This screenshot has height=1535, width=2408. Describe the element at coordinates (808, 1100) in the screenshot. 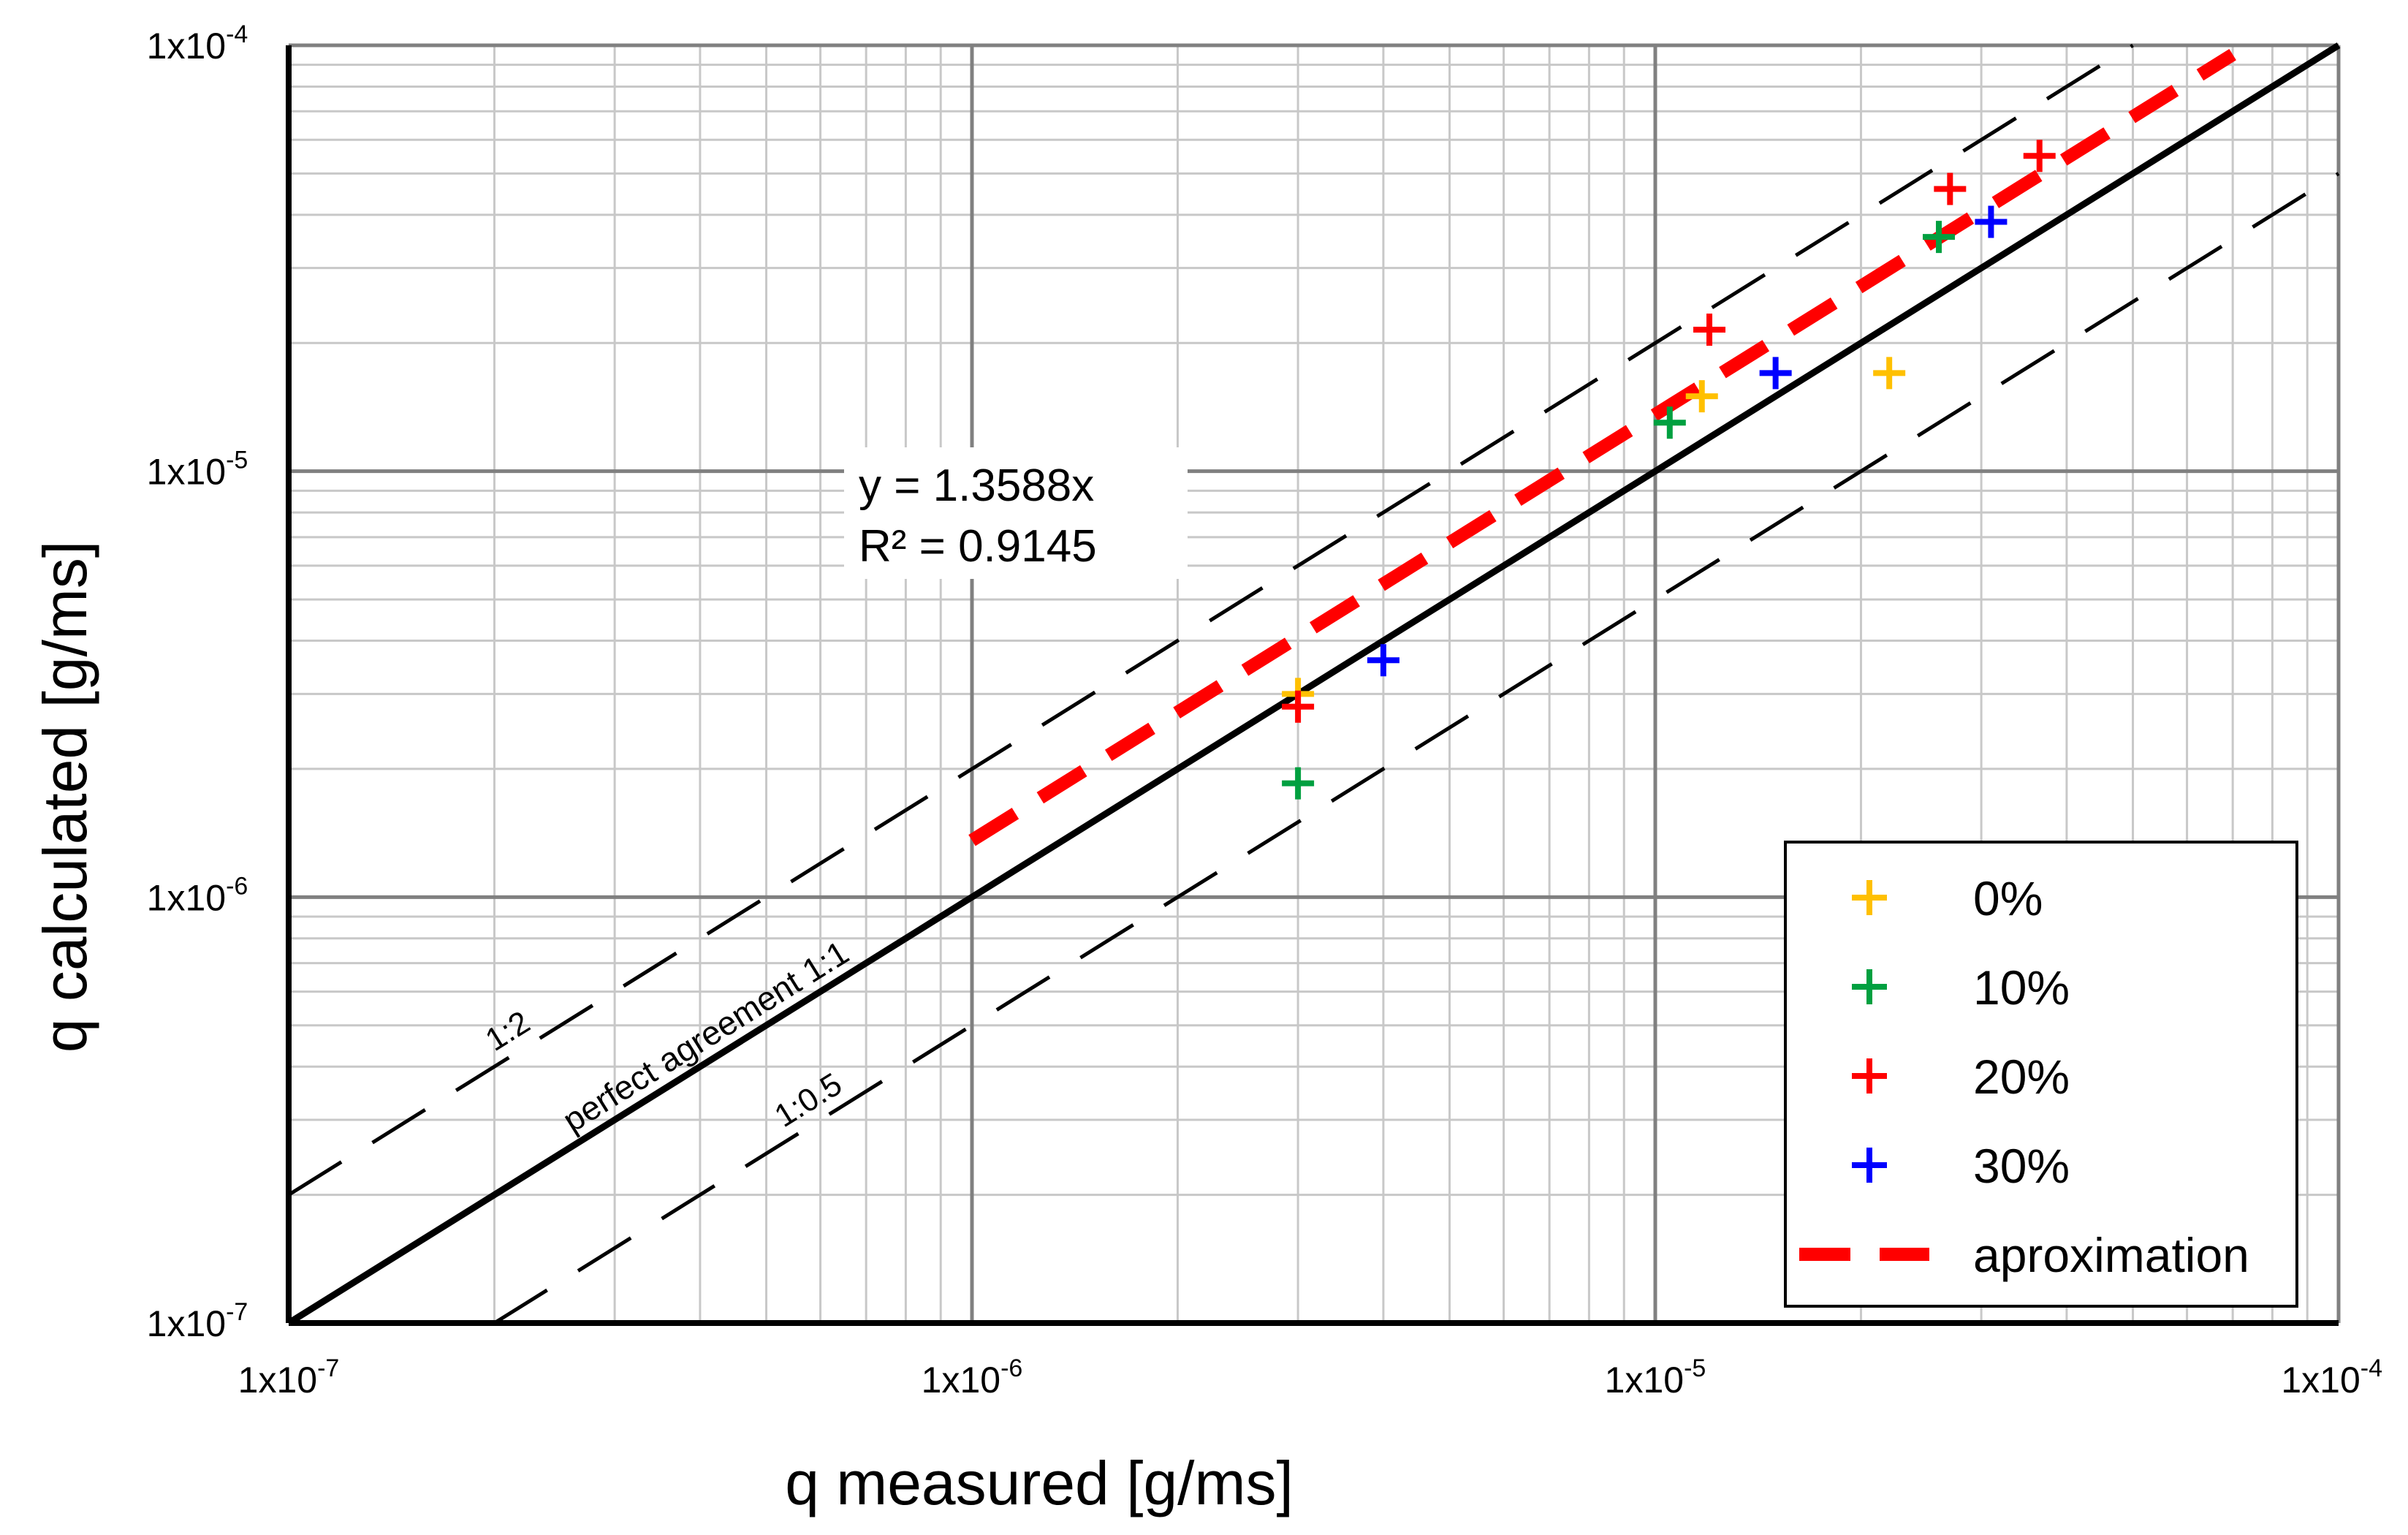

I see `reference-line-label: 1:0.5` at that location.